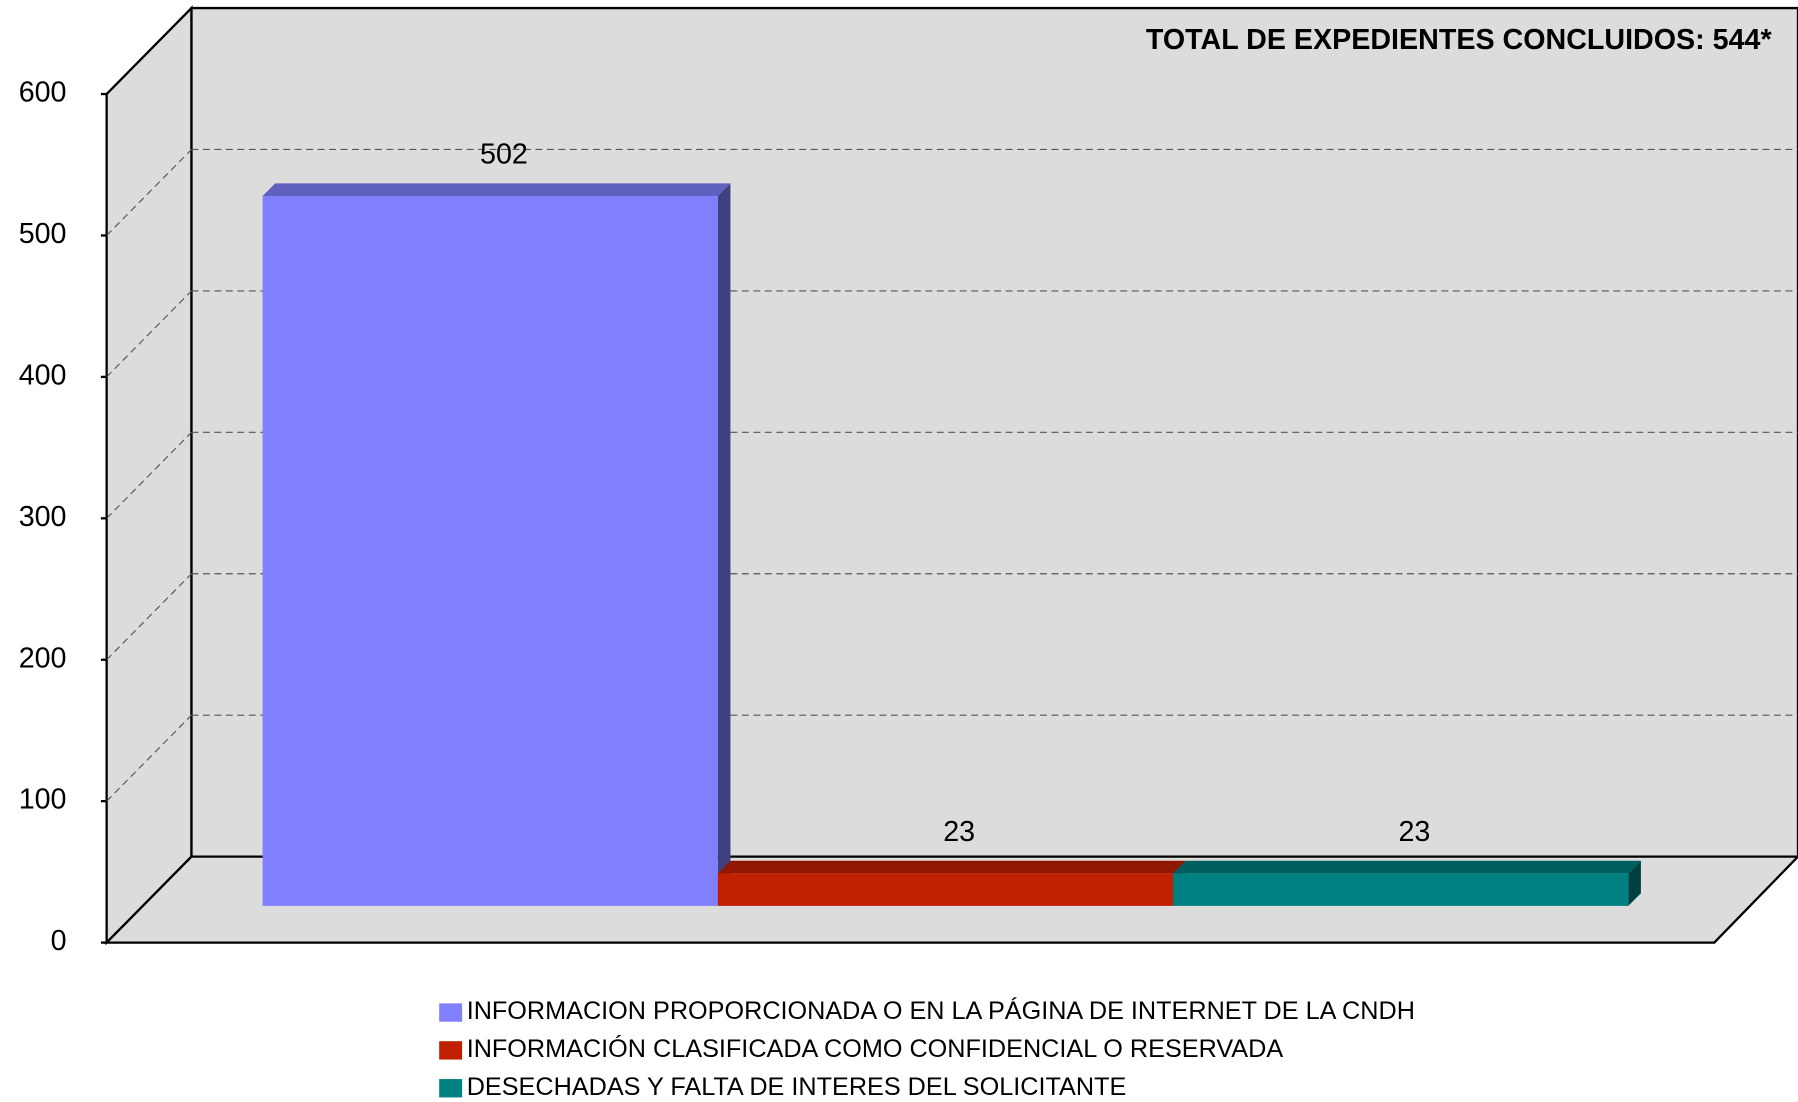  What do you see at coordinates (43, 234) in the screenshot?
I see `y-tick-label: 500` at bounding box center [43, 234].